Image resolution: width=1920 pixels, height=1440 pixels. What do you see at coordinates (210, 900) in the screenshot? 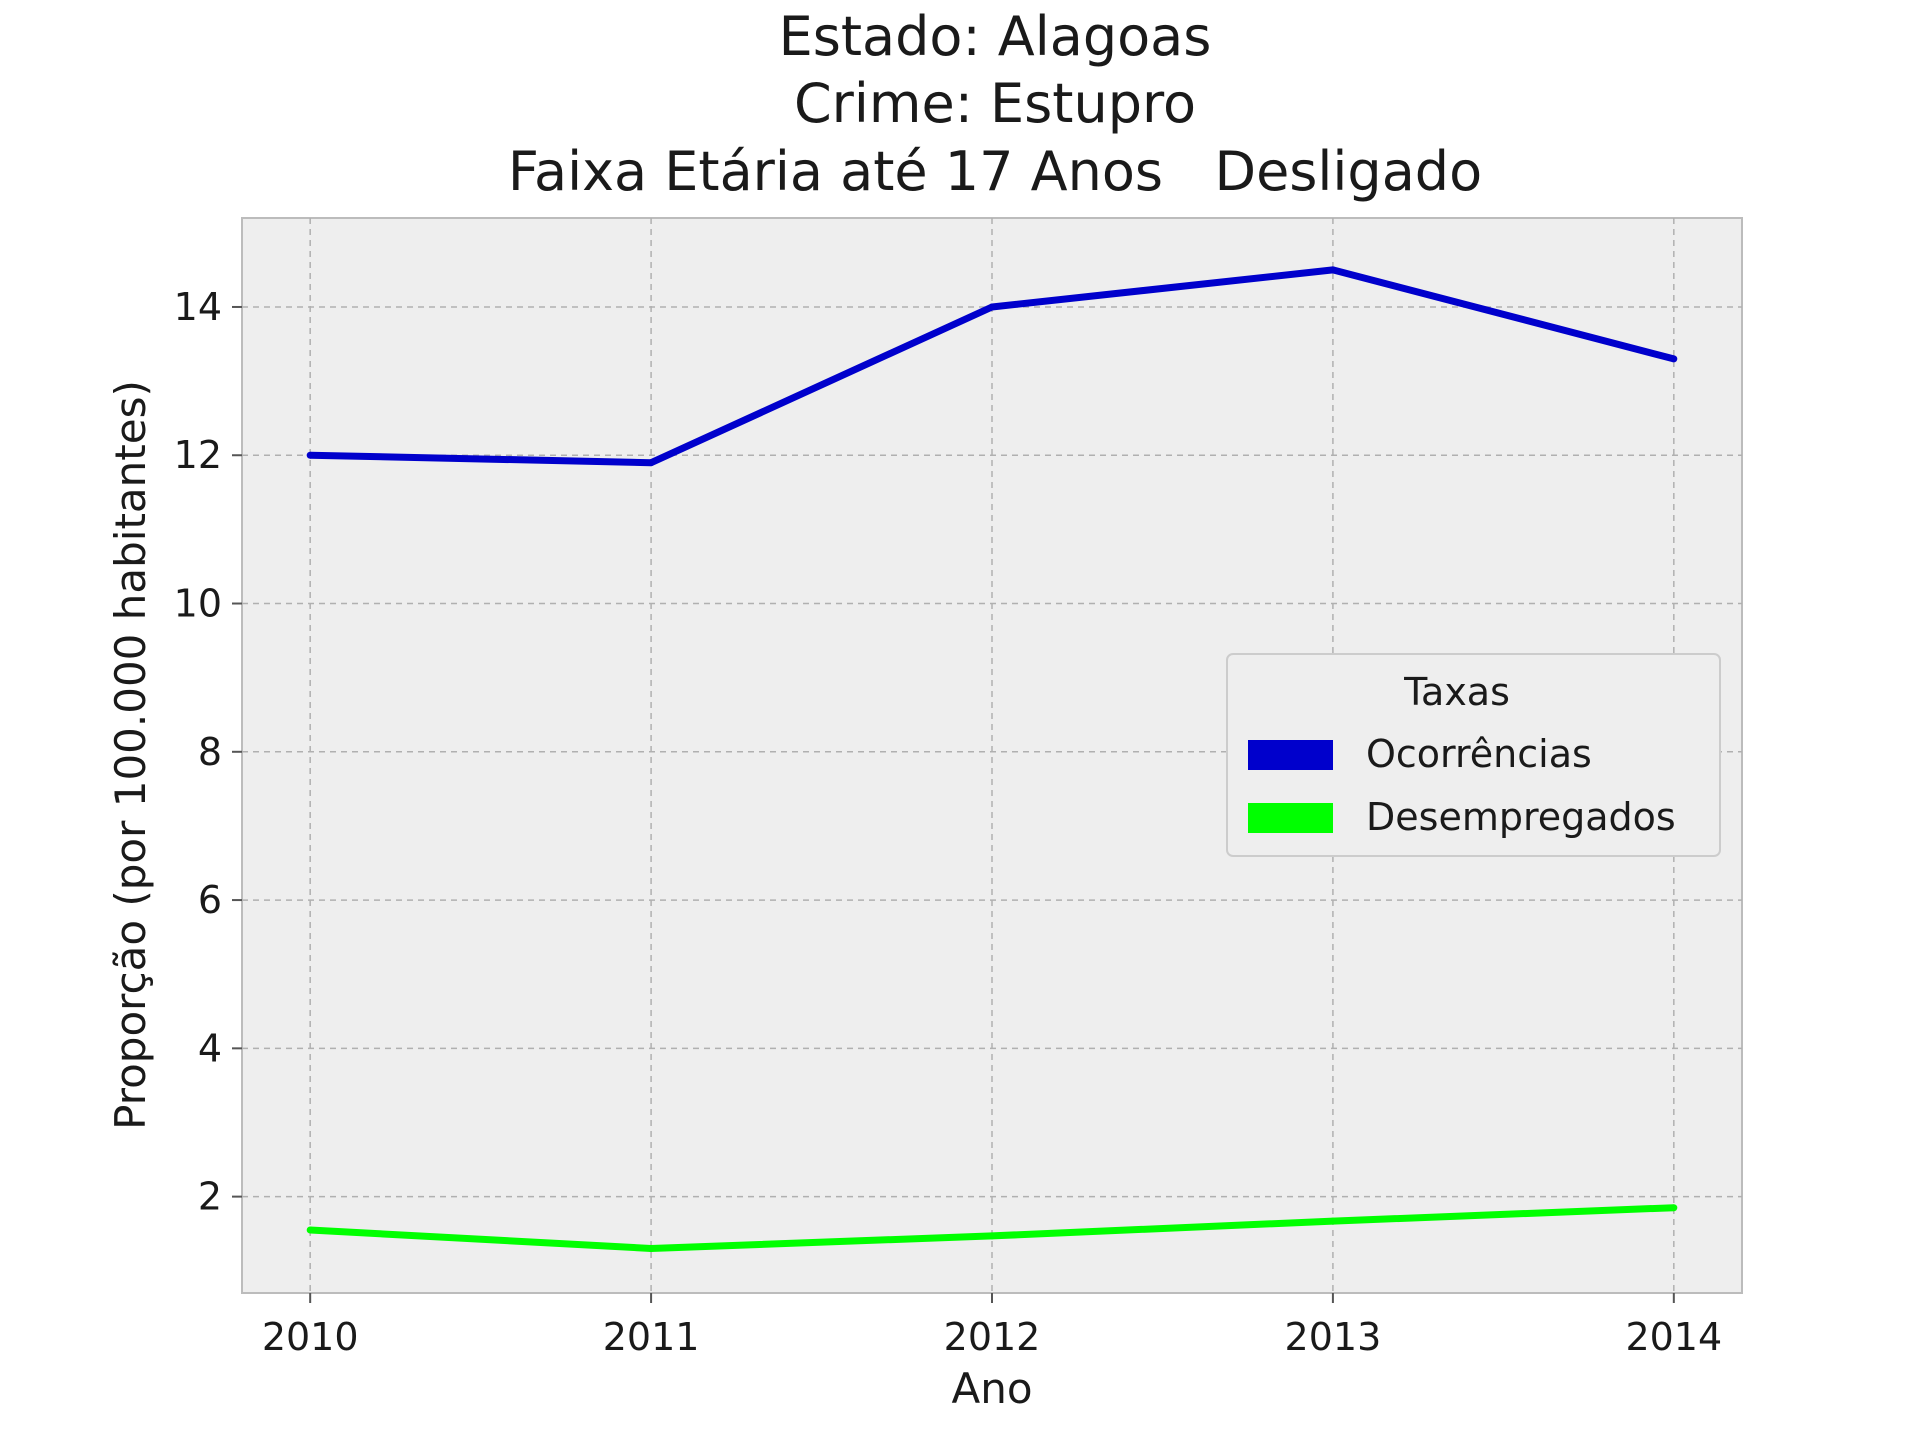
I see `y-tick-label: 6` at bounding box center [210, 900].